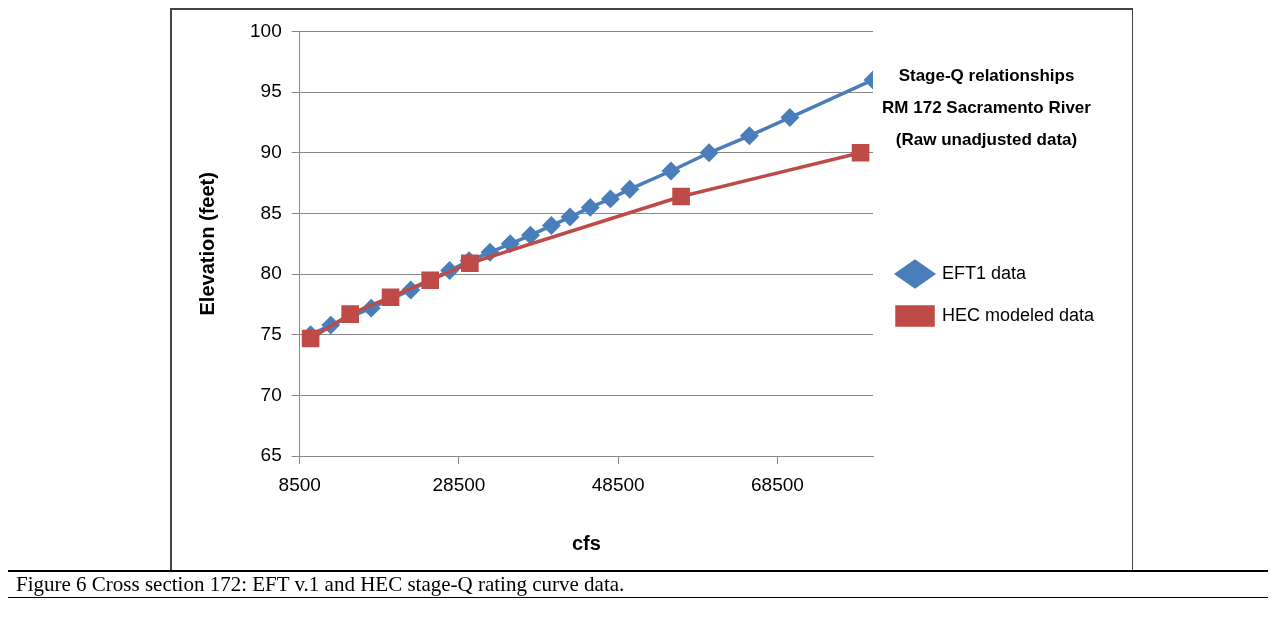 The height and width of the screenshot is (619, 1276). Describe the element at coordinates (987, 108) in the screenshot. I see `text: Stage-Q relationships RM 172 Sacramento River (Raw unadjusted data)` at that location.